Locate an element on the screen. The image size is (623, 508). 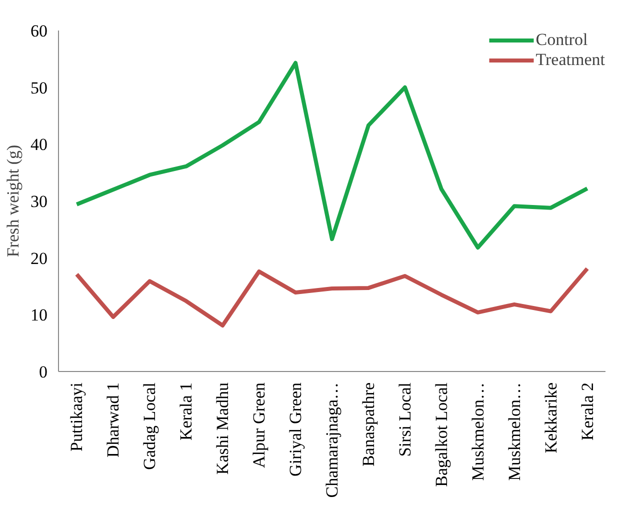
x-tick-label: Sirsi Local is located at coordinates (404, 419).